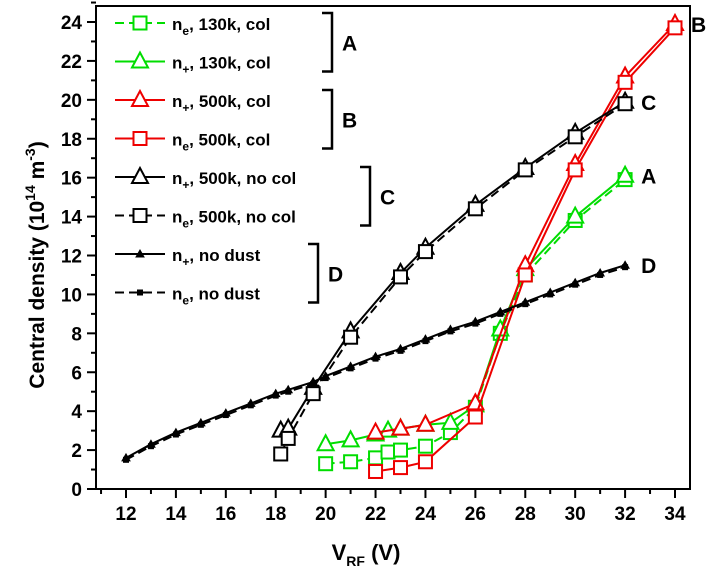 The width and height of the screenshot is (709, 567). What do you see at coordinates (339, 42) in the screenshot?
I see `legend-group-bracket: A` at bounding box center [339, 42].